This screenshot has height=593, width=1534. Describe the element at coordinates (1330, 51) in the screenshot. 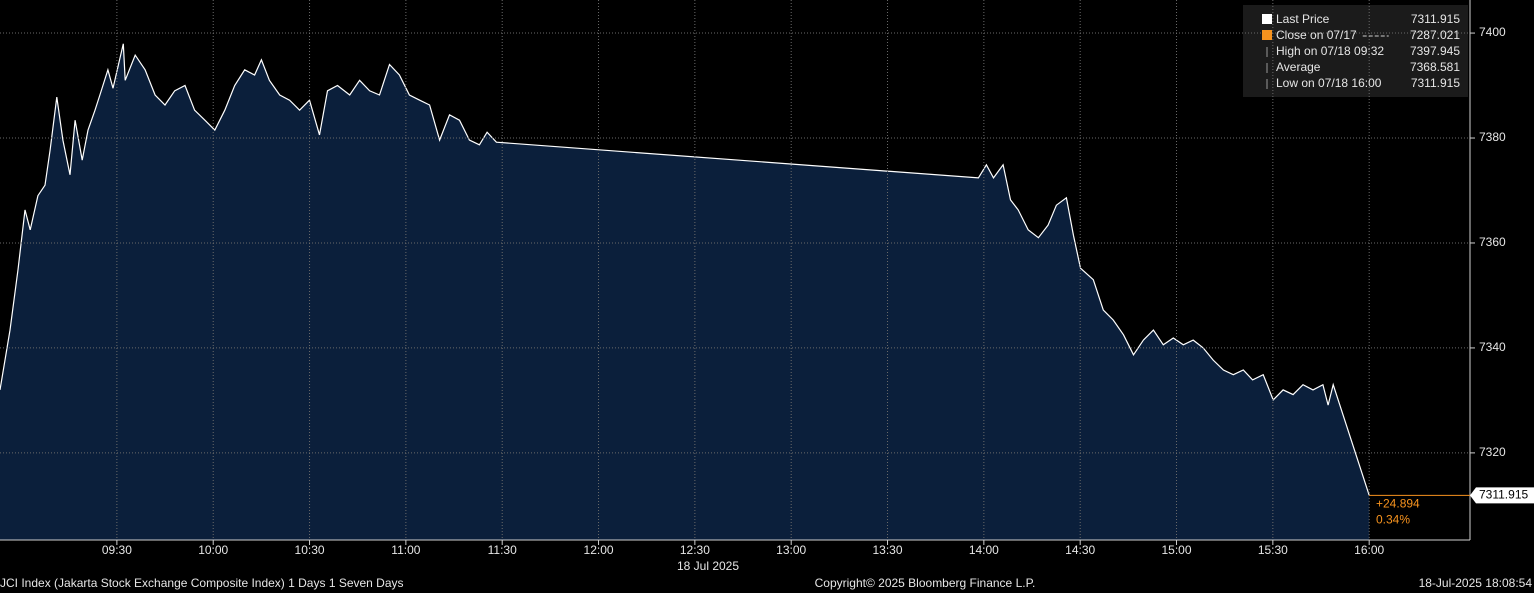

I see `legend-label: High on 07/18 09:32` at that location.